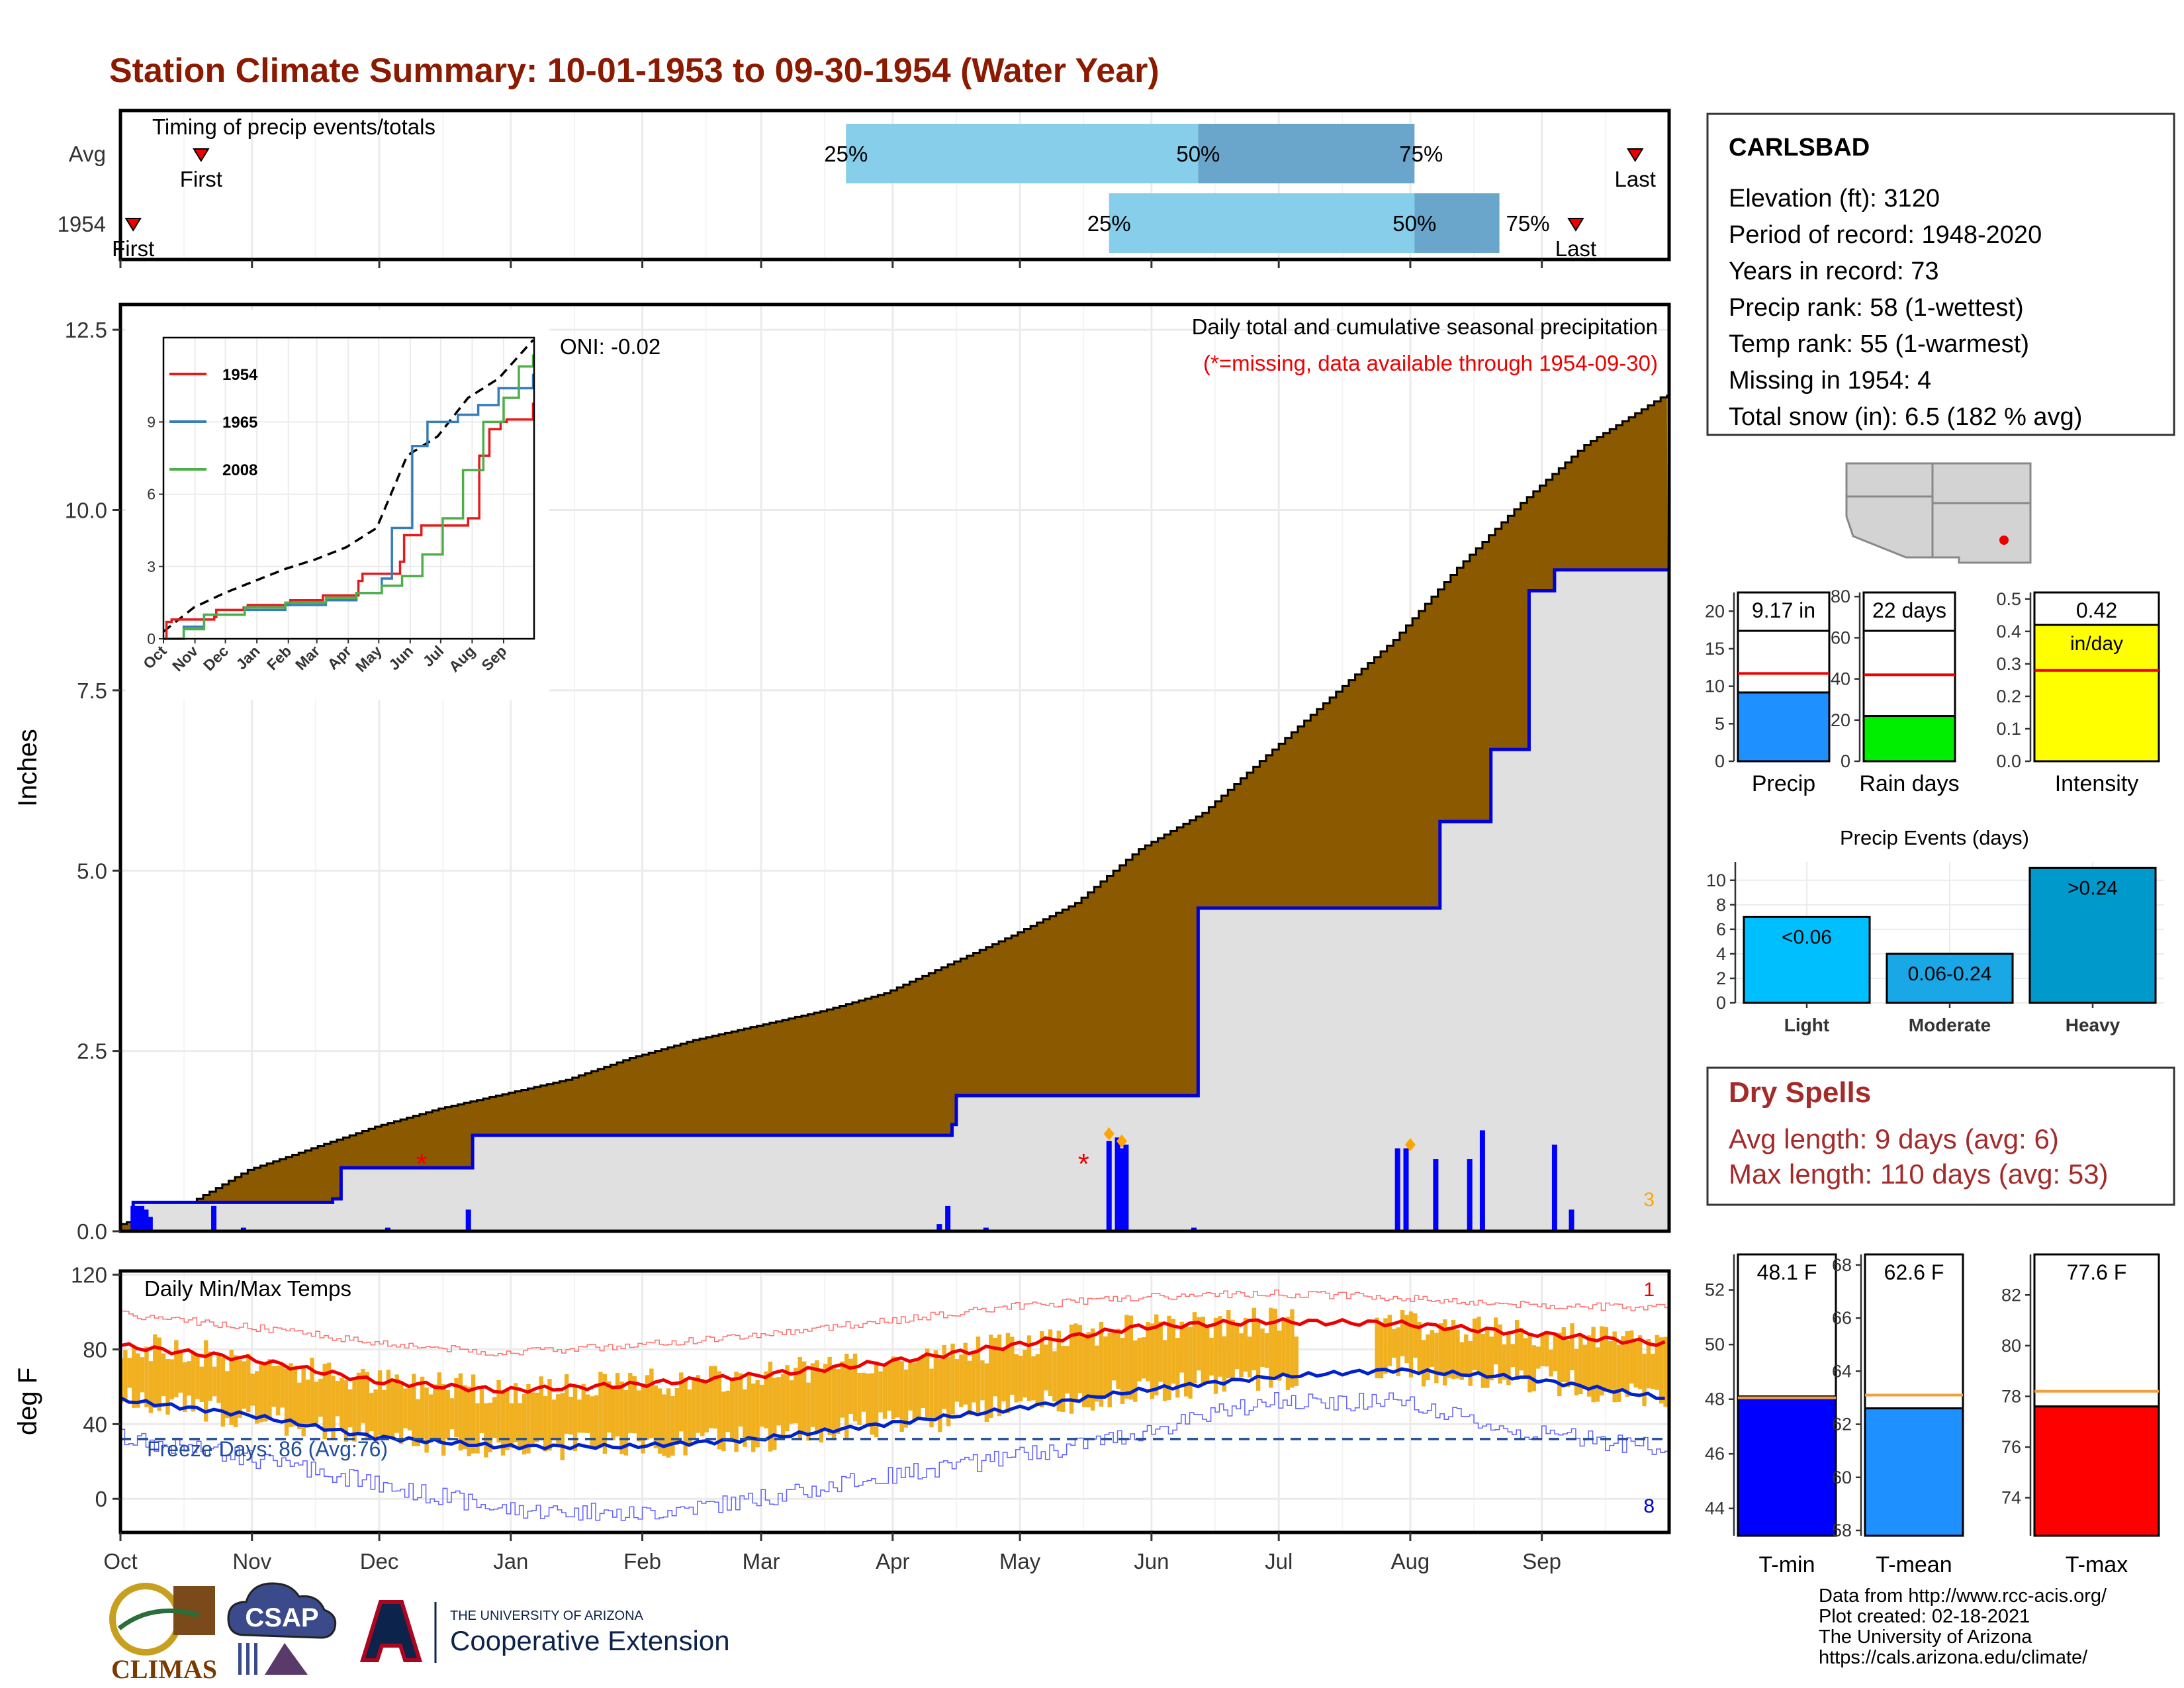  Describe the element at coordinates (1721, 905) in the screenshot. I see `events-ytick-label: 8` at that location.